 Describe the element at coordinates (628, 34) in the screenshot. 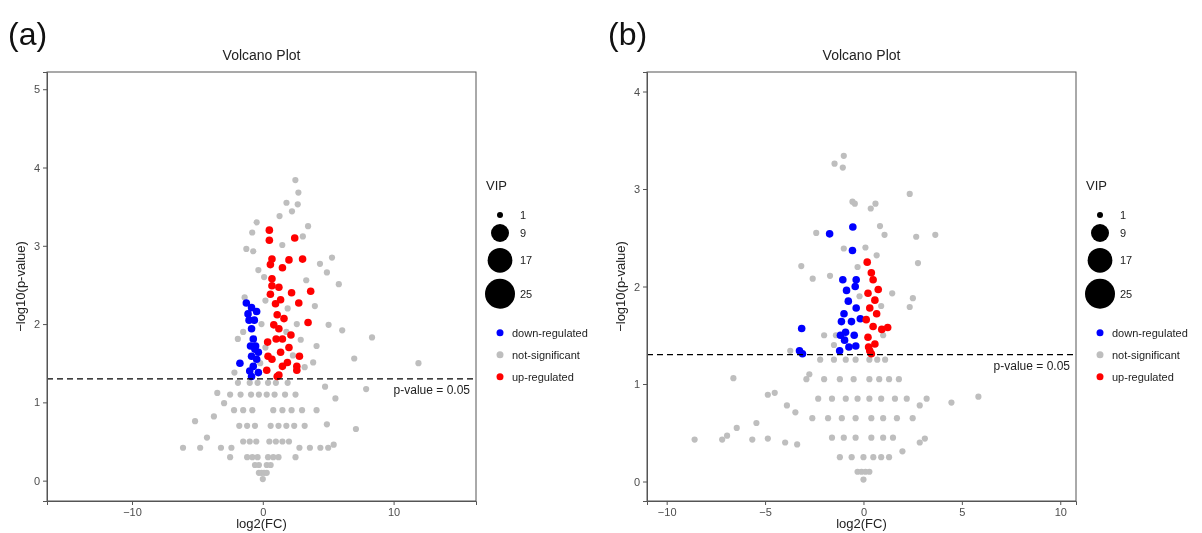

I see `text: (b)` at that location.